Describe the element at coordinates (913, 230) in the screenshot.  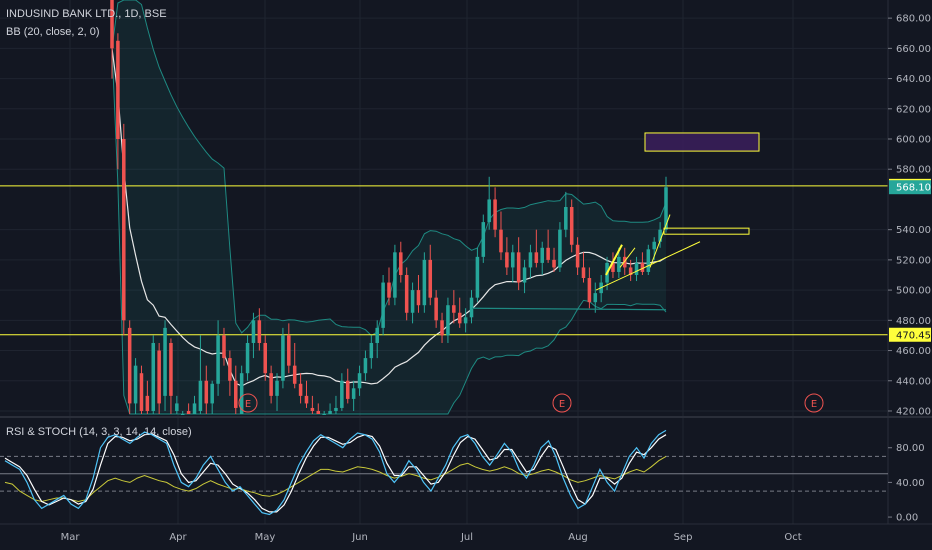
I see `price-tick-label: 540.00` at that location.